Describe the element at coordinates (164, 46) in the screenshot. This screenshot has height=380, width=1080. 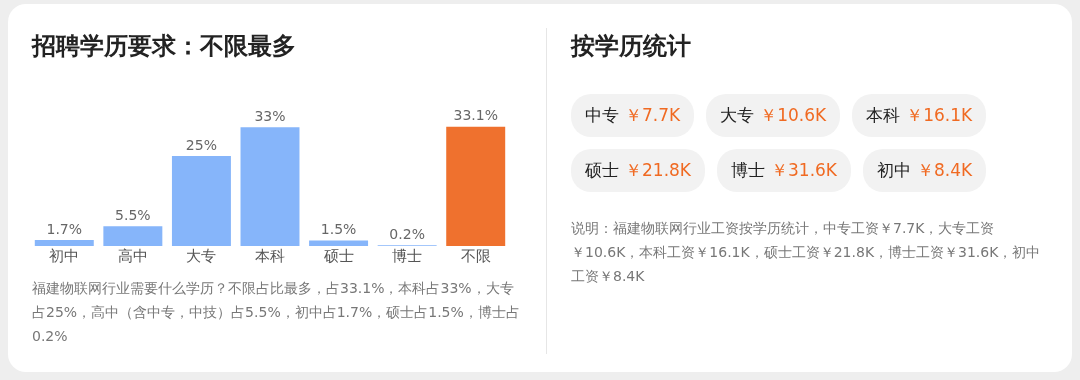
I see `chart-title: 招聘学历要求：不限最多` at that location.